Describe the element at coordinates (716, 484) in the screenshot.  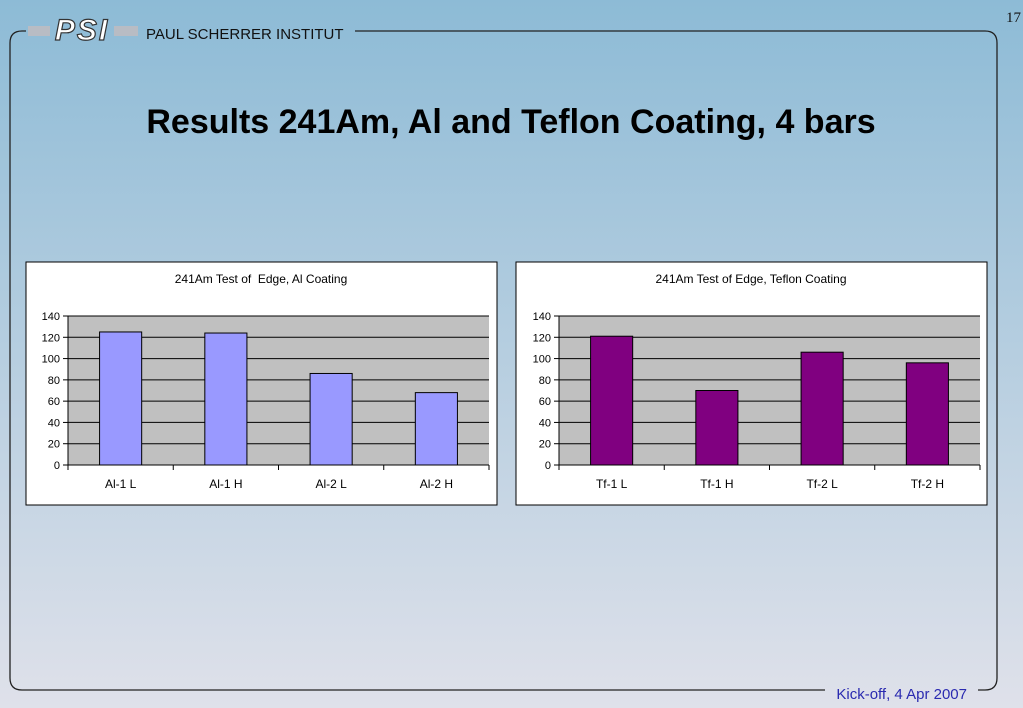
I see `x-tick-label: Tf-1 H` at that location.